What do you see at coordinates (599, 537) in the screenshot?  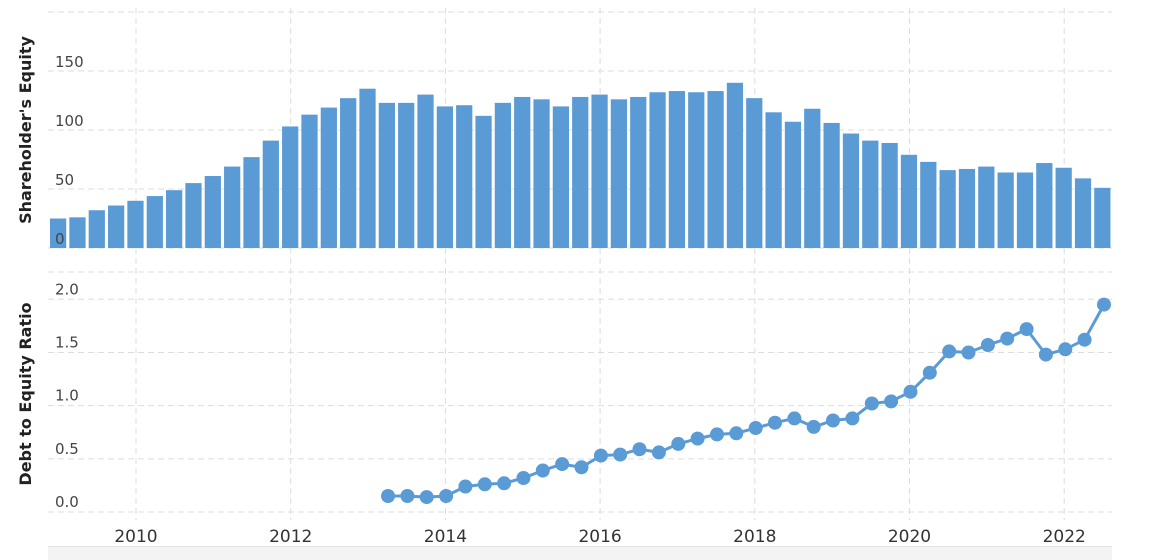 I see `x-tick-labels: 2010 2012 2014 2016 2018 2020 2022` at bounding box center [599, 537].